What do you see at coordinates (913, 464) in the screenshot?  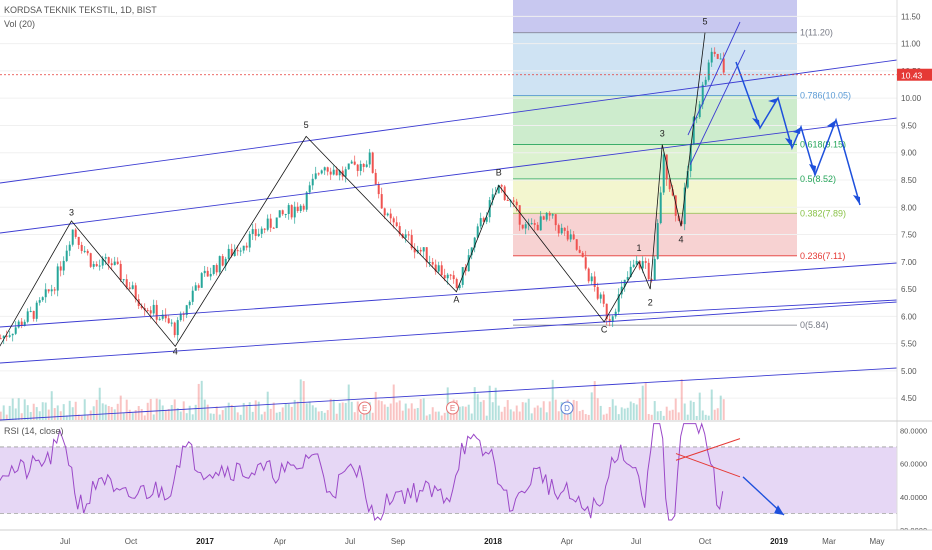 I see `rsi-tick-label: 60.0000` at bounding box center [913, 464].